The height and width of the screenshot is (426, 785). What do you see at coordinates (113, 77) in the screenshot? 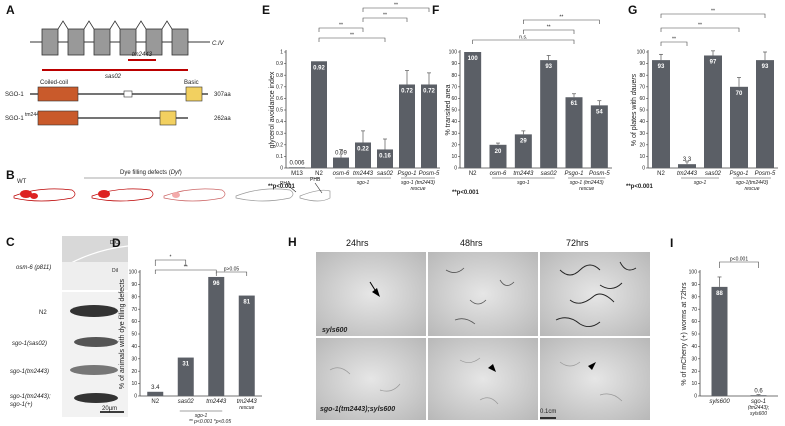
I see `sas02-label: sas02` at bounding box center [113, 77].